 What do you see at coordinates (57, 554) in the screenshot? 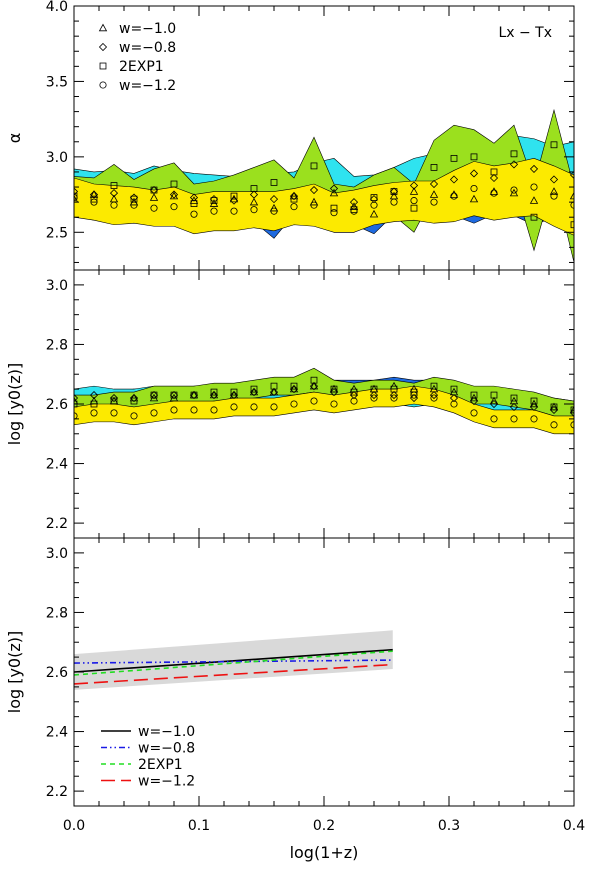
I see `y-tick-label: 3.0` at bounding box center [57, 554].